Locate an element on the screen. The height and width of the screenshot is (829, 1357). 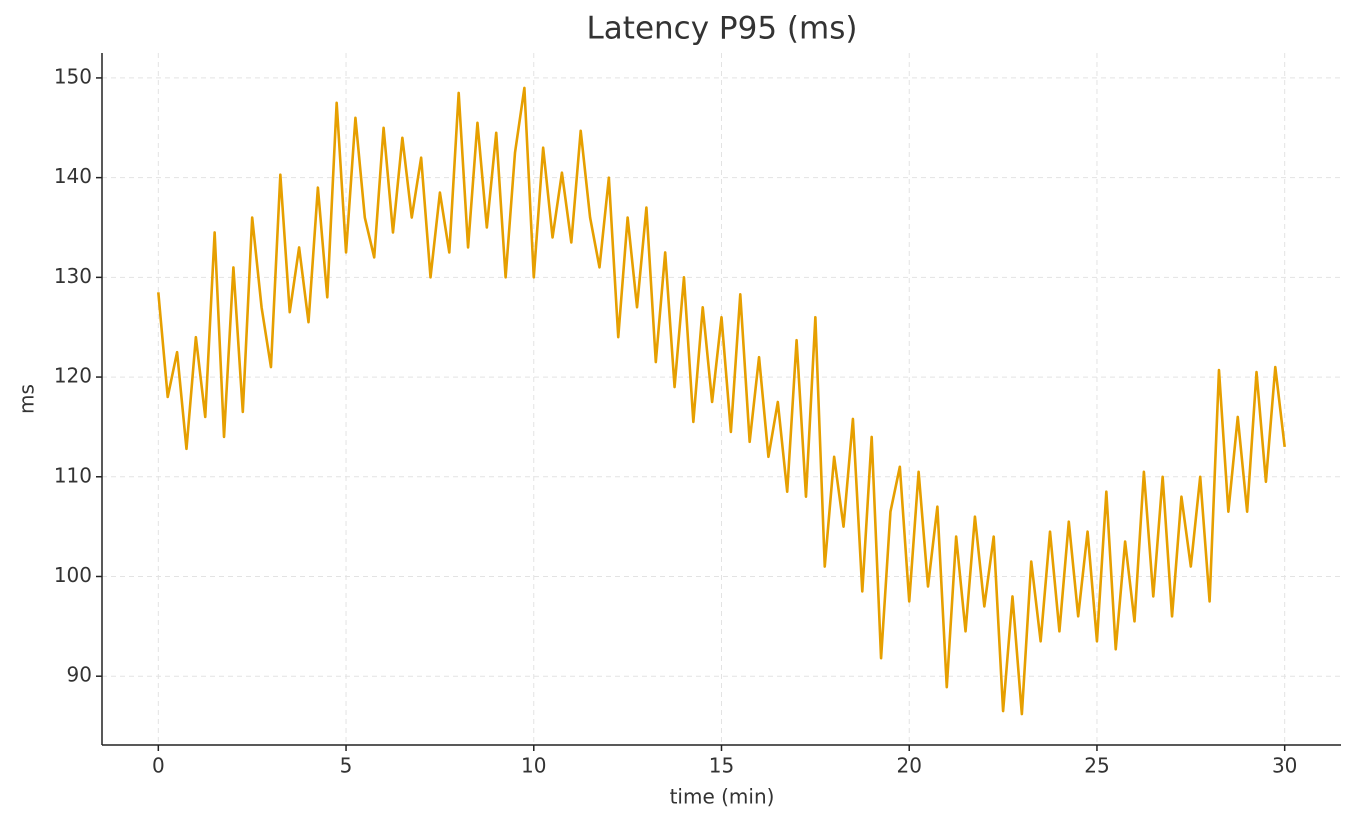
y-tick-label: 110 is located at coordinates (73, 475).